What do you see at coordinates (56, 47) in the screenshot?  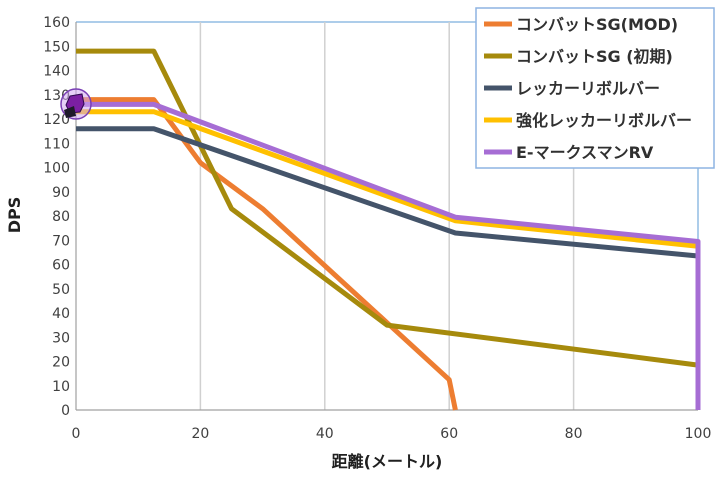 I see `y-tick-label: 150` at bounding box center [56, 47].